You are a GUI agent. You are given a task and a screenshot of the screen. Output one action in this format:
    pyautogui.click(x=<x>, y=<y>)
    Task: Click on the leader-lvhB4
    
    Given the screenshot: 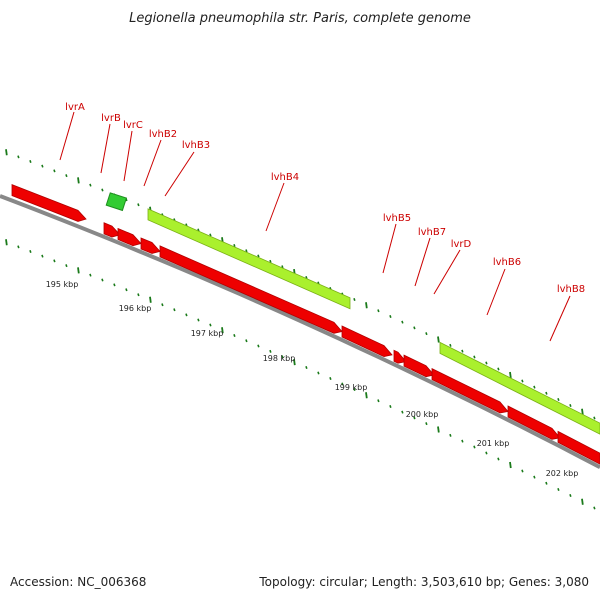 What is the action you would take?
    pyautogui.click(x=275, y=207)
    